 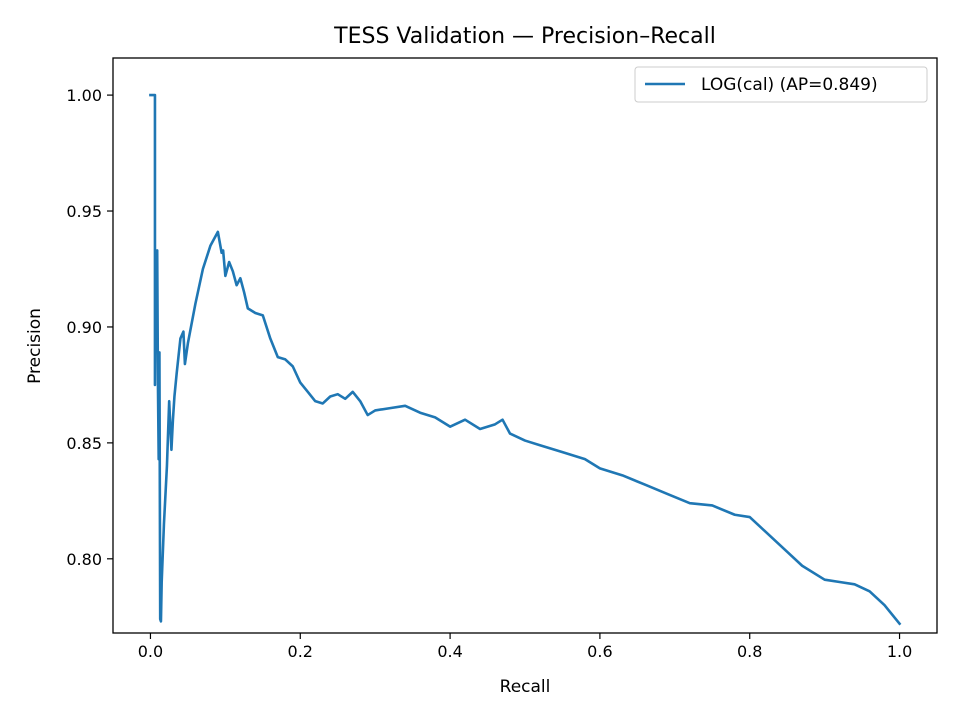 I want to click on y-tick-label: 0.90, so click(x=84, y=327).